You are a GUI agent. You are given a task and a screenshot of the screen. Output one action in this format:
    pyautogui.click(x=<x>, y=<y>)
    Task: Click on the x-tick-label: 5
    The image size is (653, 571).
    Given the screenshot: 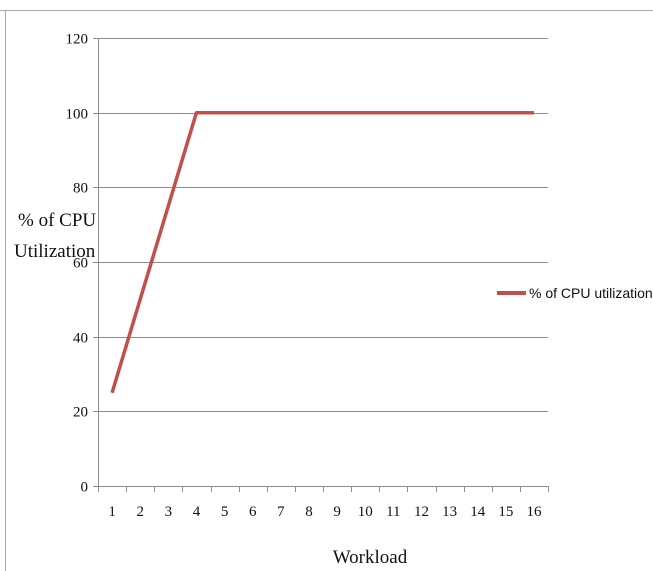 What is the action you would take?
    pyautogui.click(x=225, y=512)
    